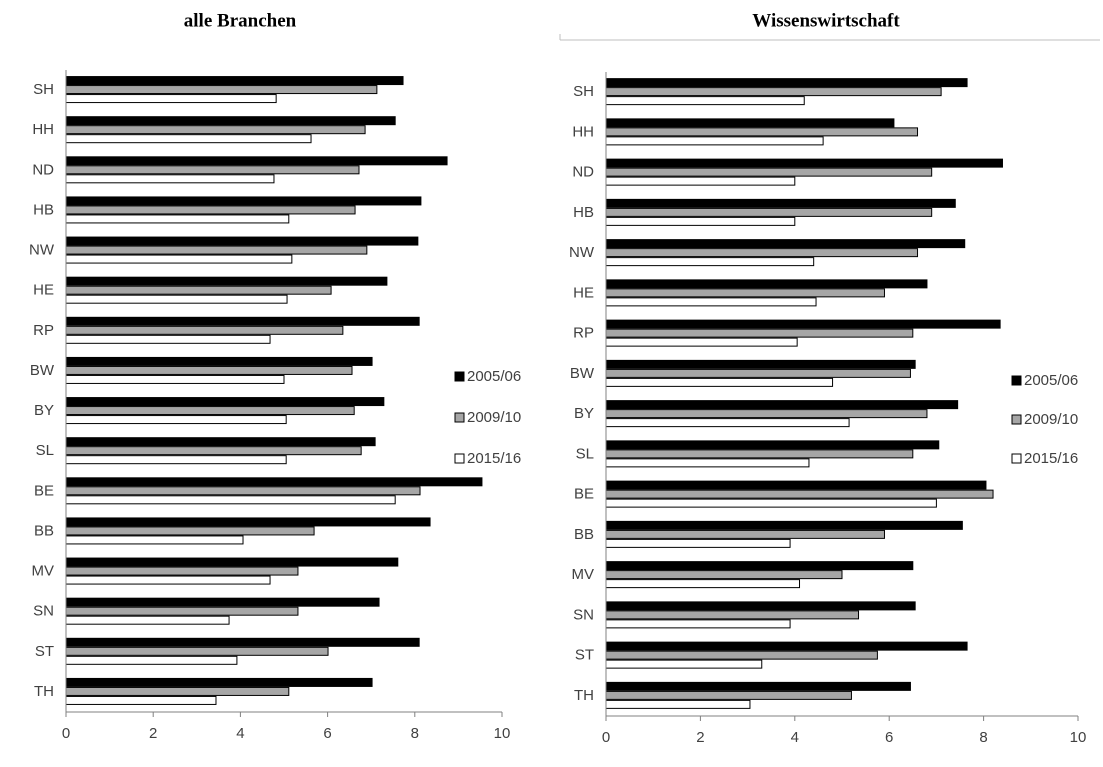 This screenshot has width=1103, height=767. Describe the element at coordinates (826, 20) in the screenshot. I see `chart-title: Wissenswirtschaft` at that location.